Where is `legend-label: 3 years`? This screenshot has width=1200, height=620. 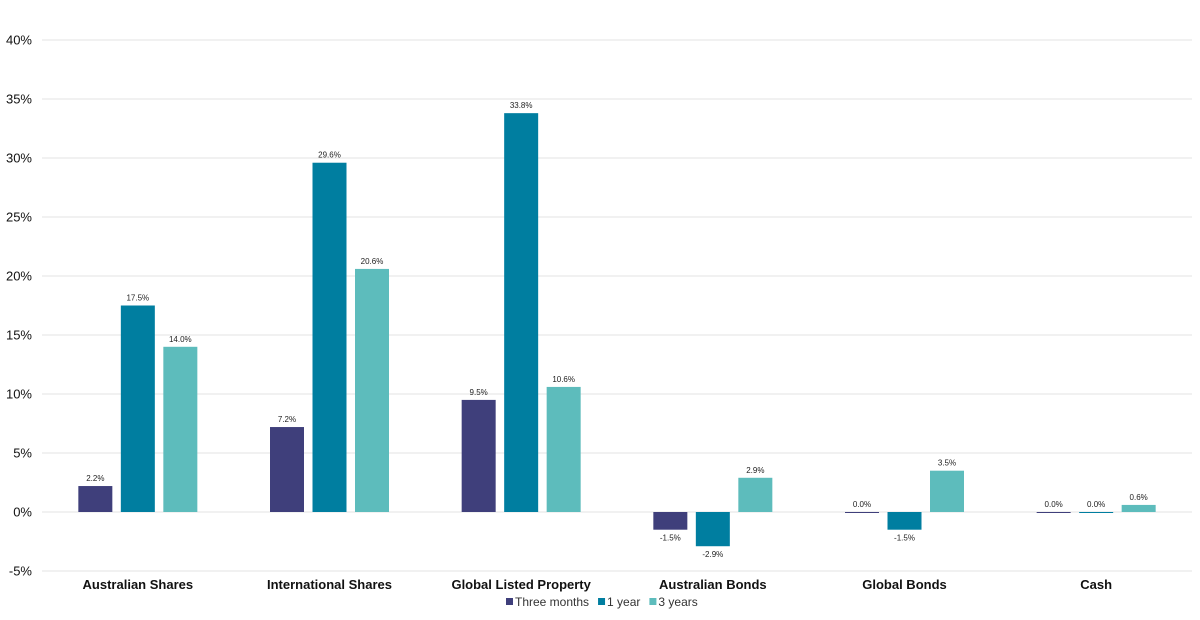 legend-label: 3 years is located at coordinates (677, 602).